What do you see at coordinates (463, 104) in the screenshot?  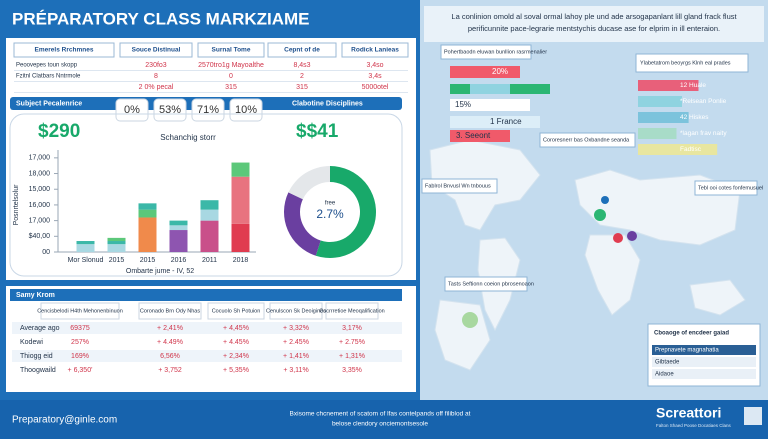 I see `callout: 15%` at bounding box center [463, 104].